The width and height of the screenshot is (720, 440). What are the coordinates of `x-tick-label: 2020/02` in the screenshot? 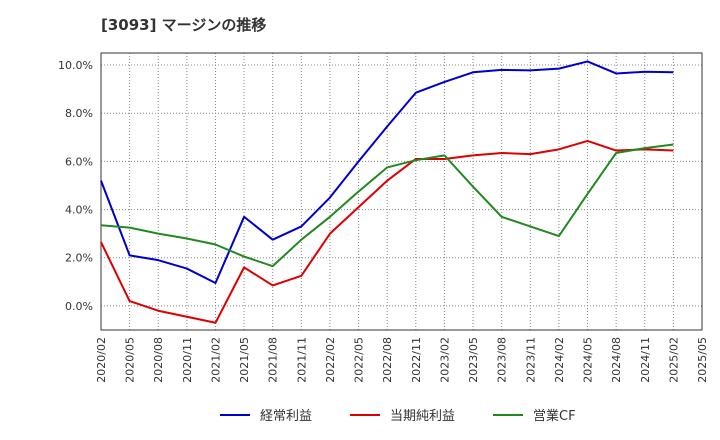 It's located at (101, 360).